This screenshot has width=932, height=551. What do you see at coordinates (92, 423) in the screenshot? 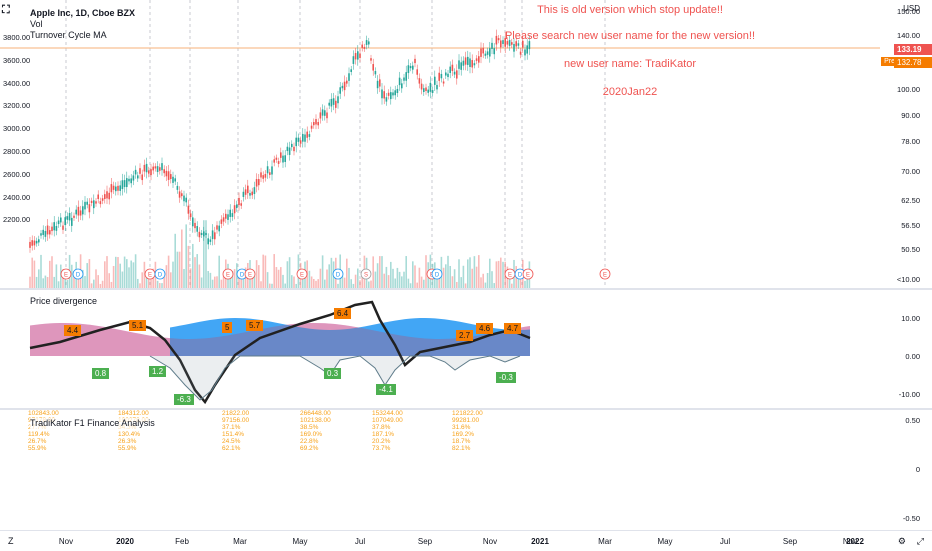
I see `finance-title: TradiKator F1 Finance Analysis` at bounding box center [92, 423].